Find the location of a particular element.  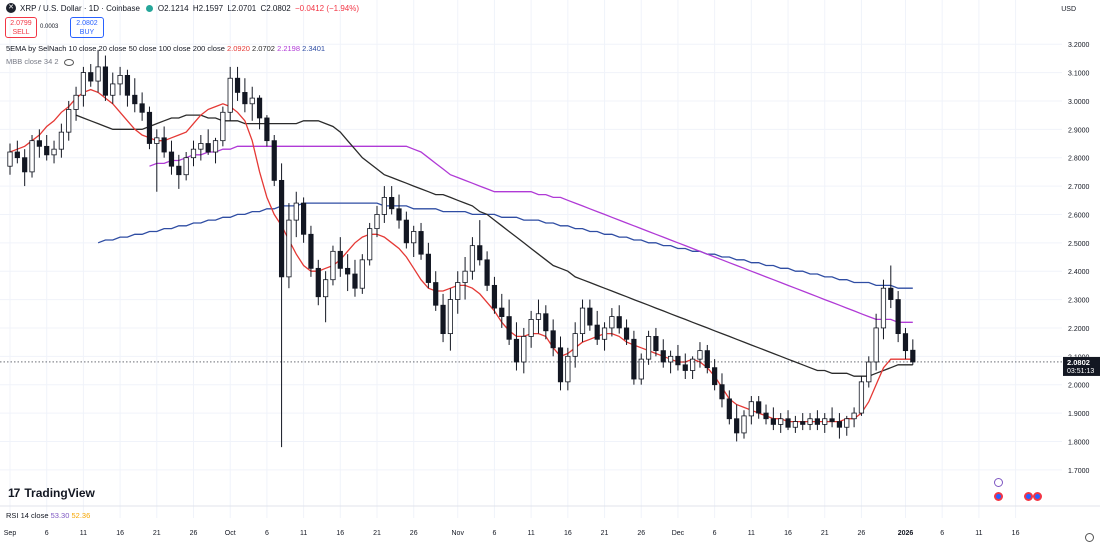

symbol-title: XRP / U.S. Dollar · 1D · Coinbase is located at coordinates (80, 8).